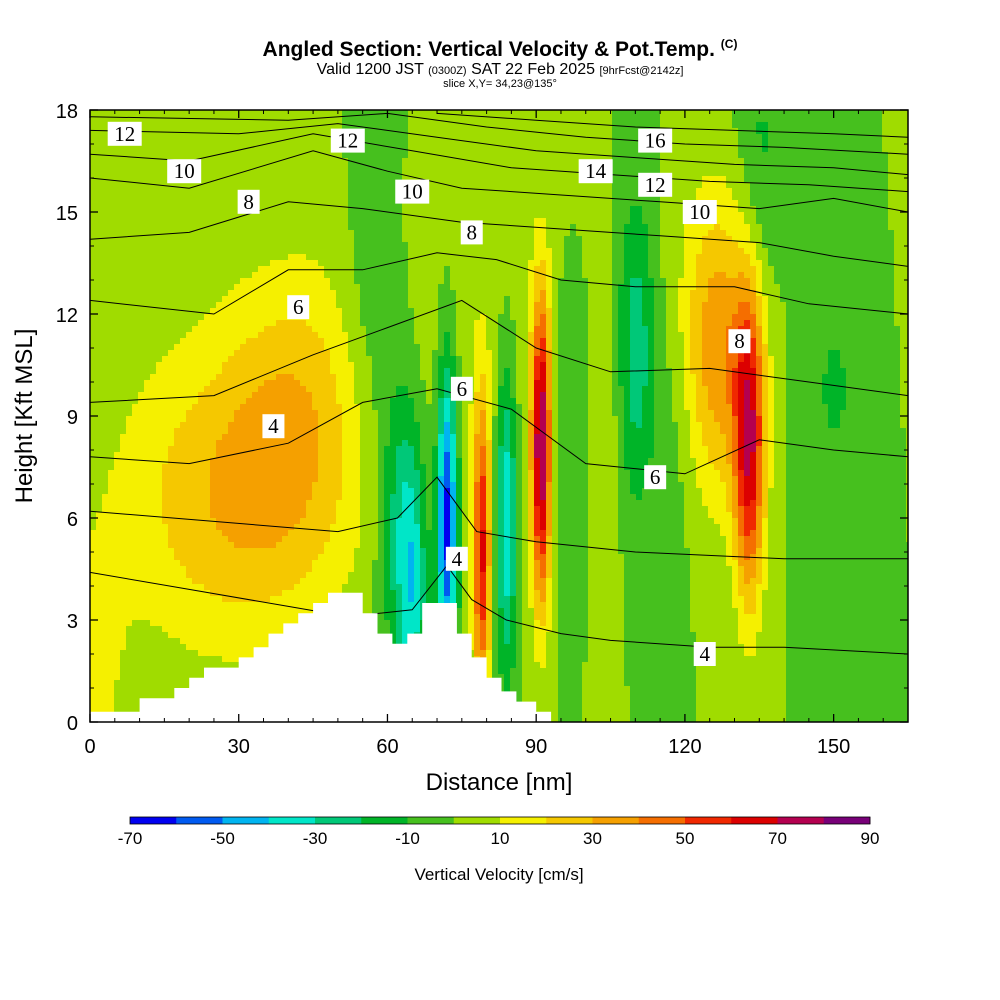 The image size is (1000, 1000). Describe the element at coordinates (729, 44) in the screenshot. I see `title-units: (C)` at that location.